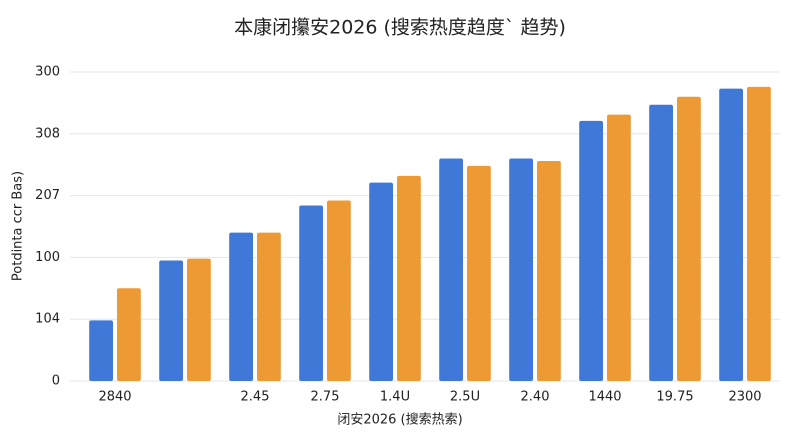 The image size is (800, 440). I want to click on x-tick-label: 1.4U, so click(395, 397).